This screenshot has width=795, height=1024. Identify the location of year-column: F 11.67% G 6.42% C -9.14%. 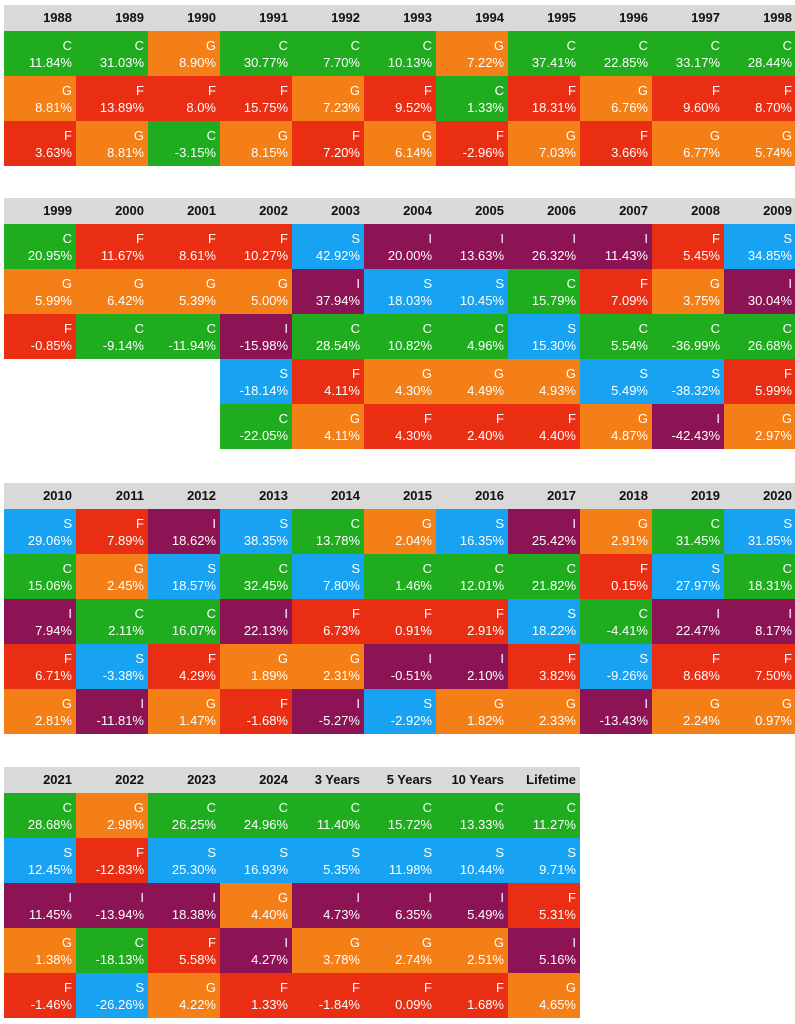
(112, 336).